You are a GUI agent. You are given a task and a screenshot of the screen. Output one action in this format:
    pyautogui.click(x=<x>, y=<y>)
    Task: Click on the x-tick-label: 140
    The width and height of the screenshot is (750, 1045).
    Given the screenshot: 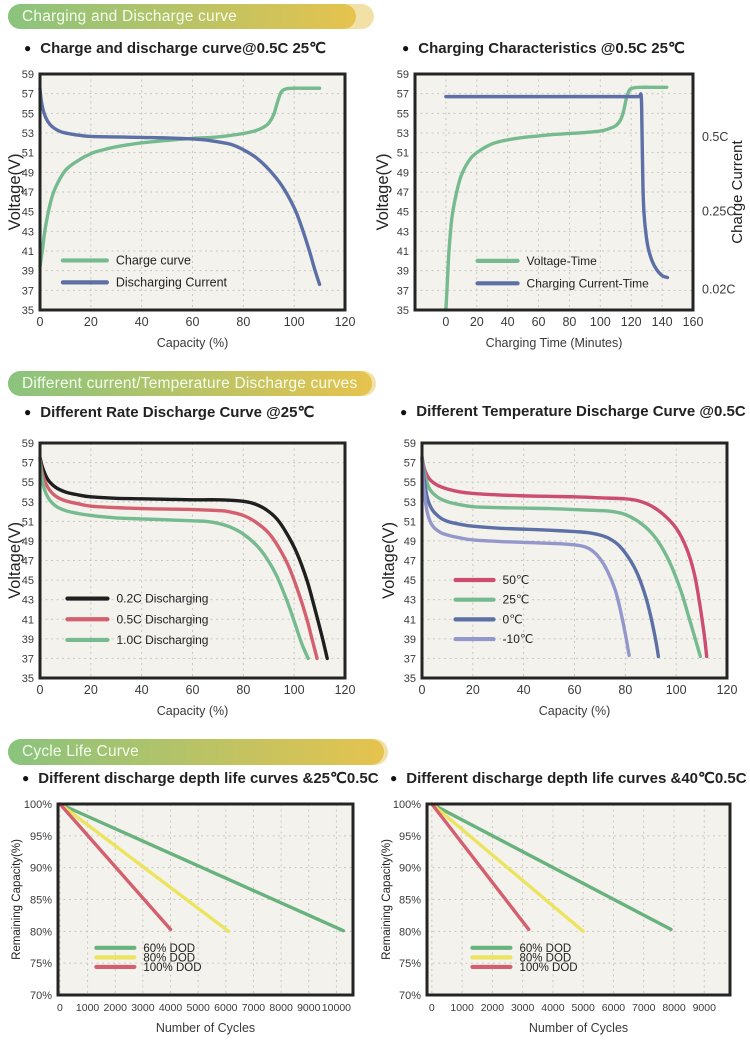 What is the action you would take?
    pyautogui.click(x=662, y=322)
    